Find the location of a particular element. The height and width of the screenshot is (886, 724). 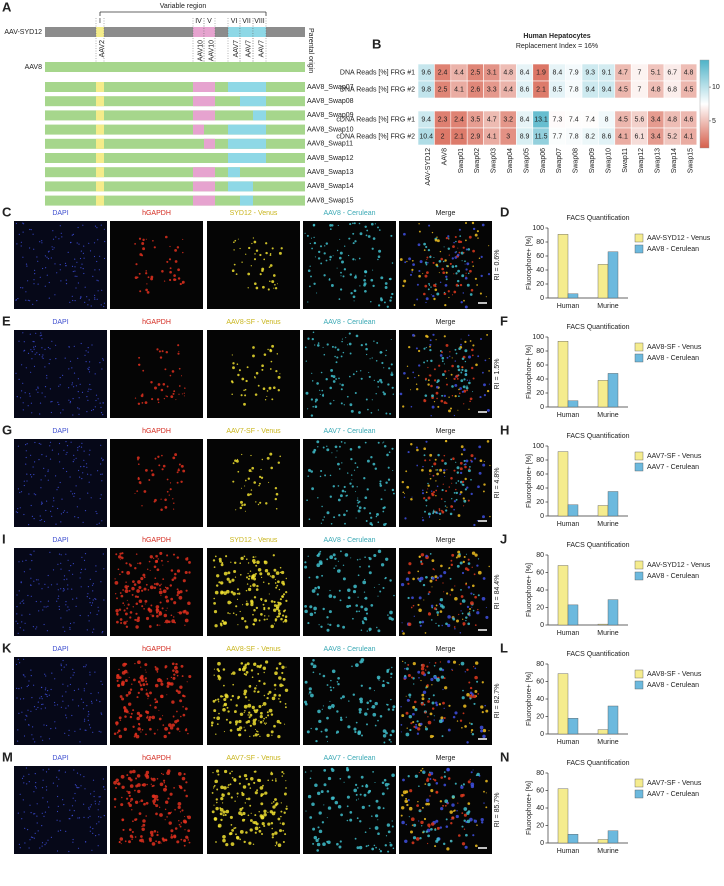

y-tick-label: 0 is located at coordinates (542, 843).